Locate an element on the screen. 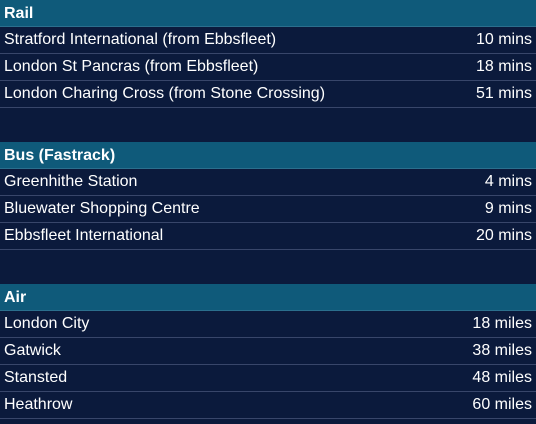 This screenshot has height=424, width=536. row-value: 20 mins is located at coordinates (503, 235).